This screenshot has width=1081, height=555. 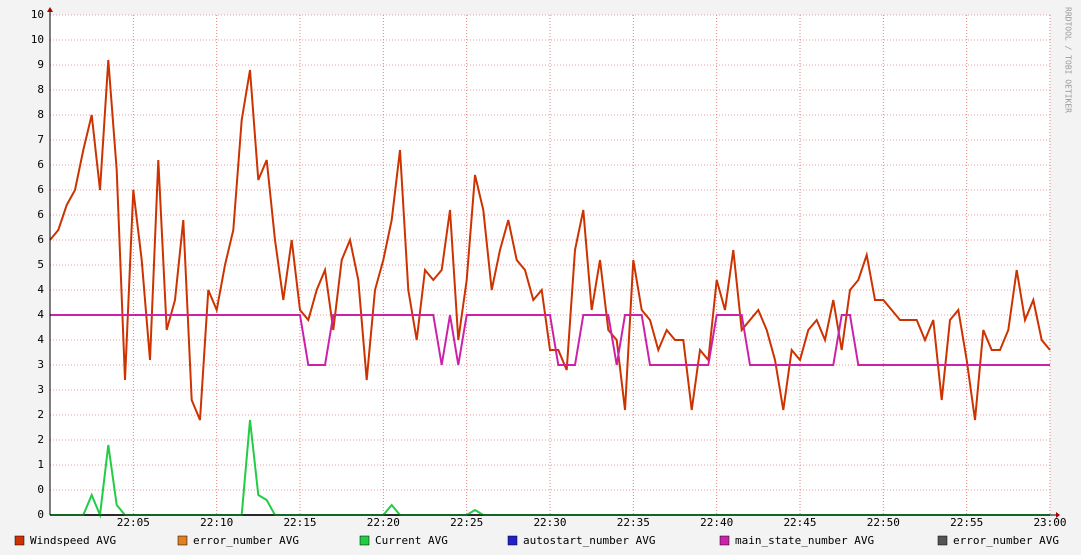 I want to click on x-tick-label: 22:20, so click(x=383, y=522).